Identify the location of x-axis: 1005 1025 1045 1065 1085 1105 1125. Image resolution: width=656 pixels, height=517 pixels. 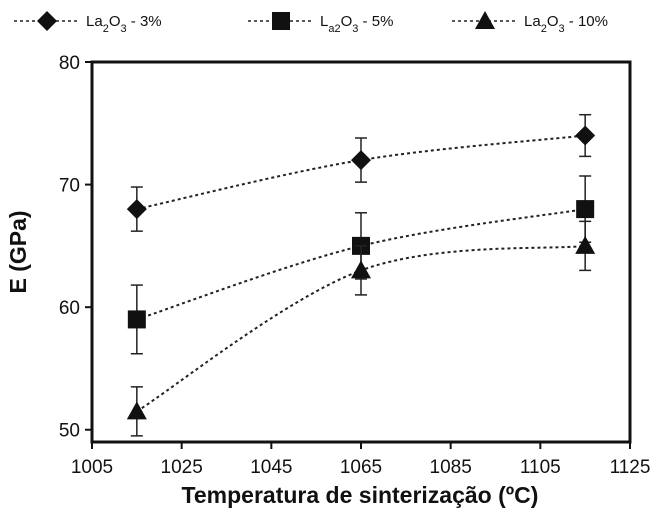
(361, 460).